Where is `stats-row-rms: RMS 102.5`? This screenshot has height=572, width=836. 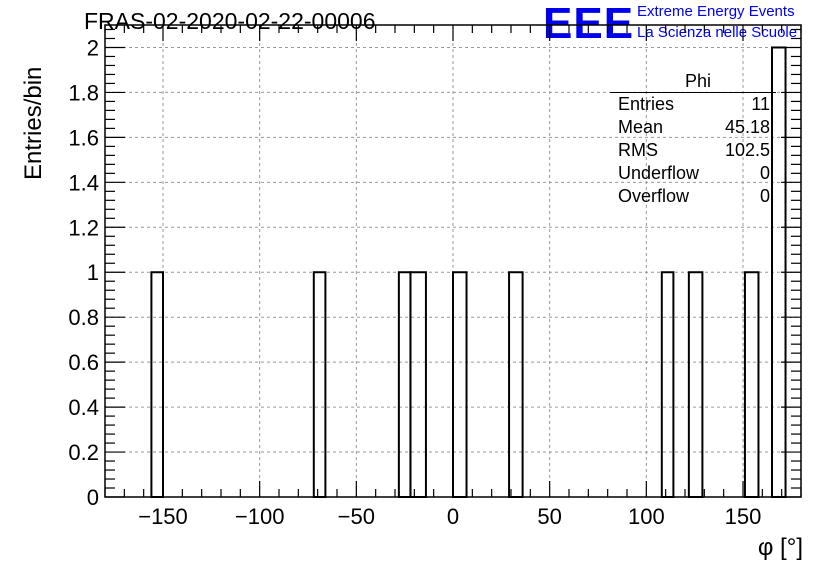
stats-row-rms: RMS 102.5 is located at coordinates (693, 150).